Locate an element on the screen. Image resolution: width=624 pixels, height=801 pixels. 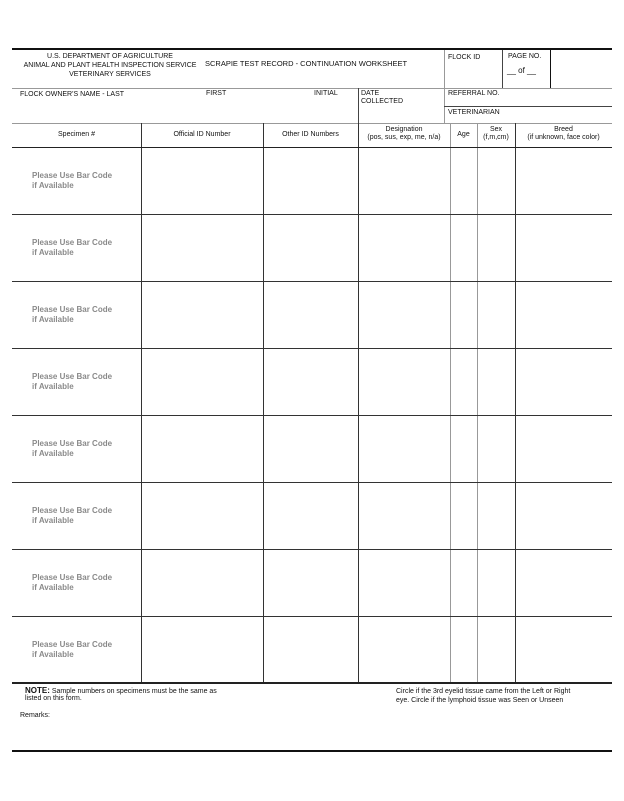
column-subheader: (pos, sus, exp, me, n/a) is located at coordinates (404, 137).